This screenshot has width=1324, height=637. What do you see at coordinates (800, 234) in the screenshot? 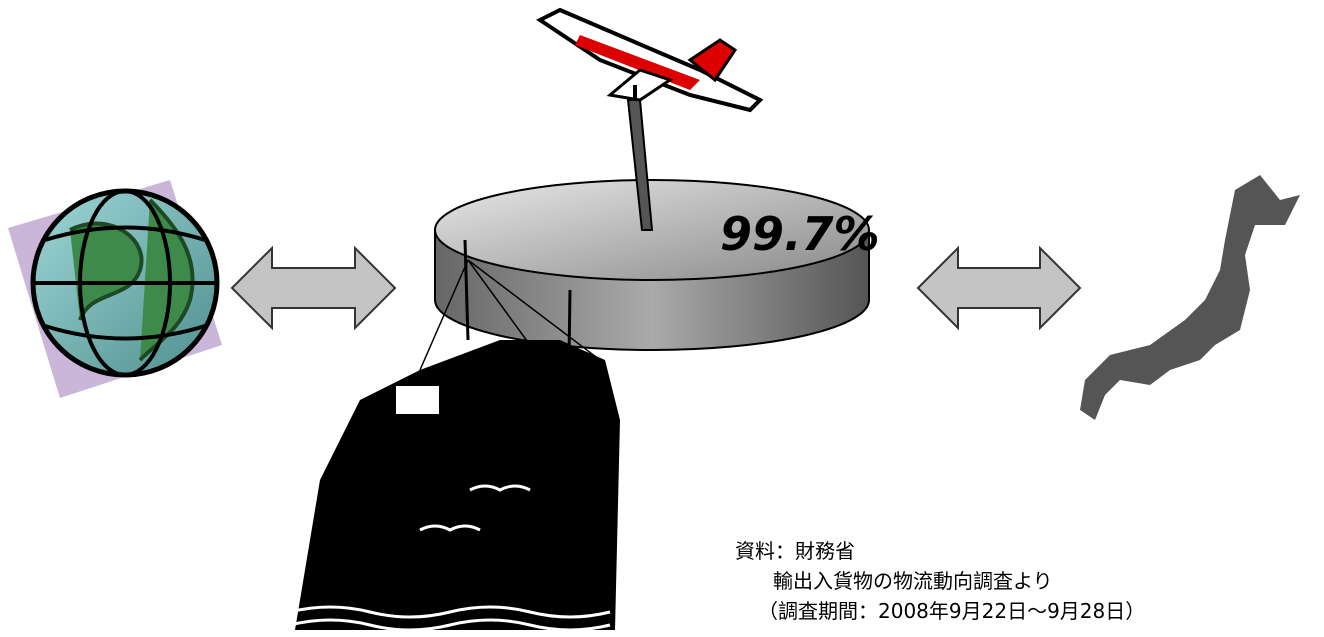
I see `pie-label: 99.7%` at bounding box center [800, 234].